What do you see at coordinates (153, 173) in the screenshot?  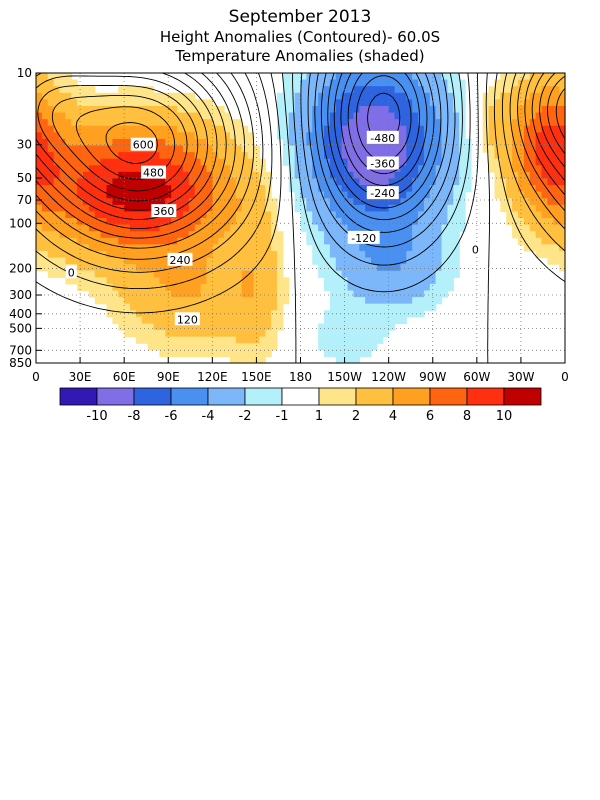 I see `contour-label: 480` at bounding box center [153, 173].